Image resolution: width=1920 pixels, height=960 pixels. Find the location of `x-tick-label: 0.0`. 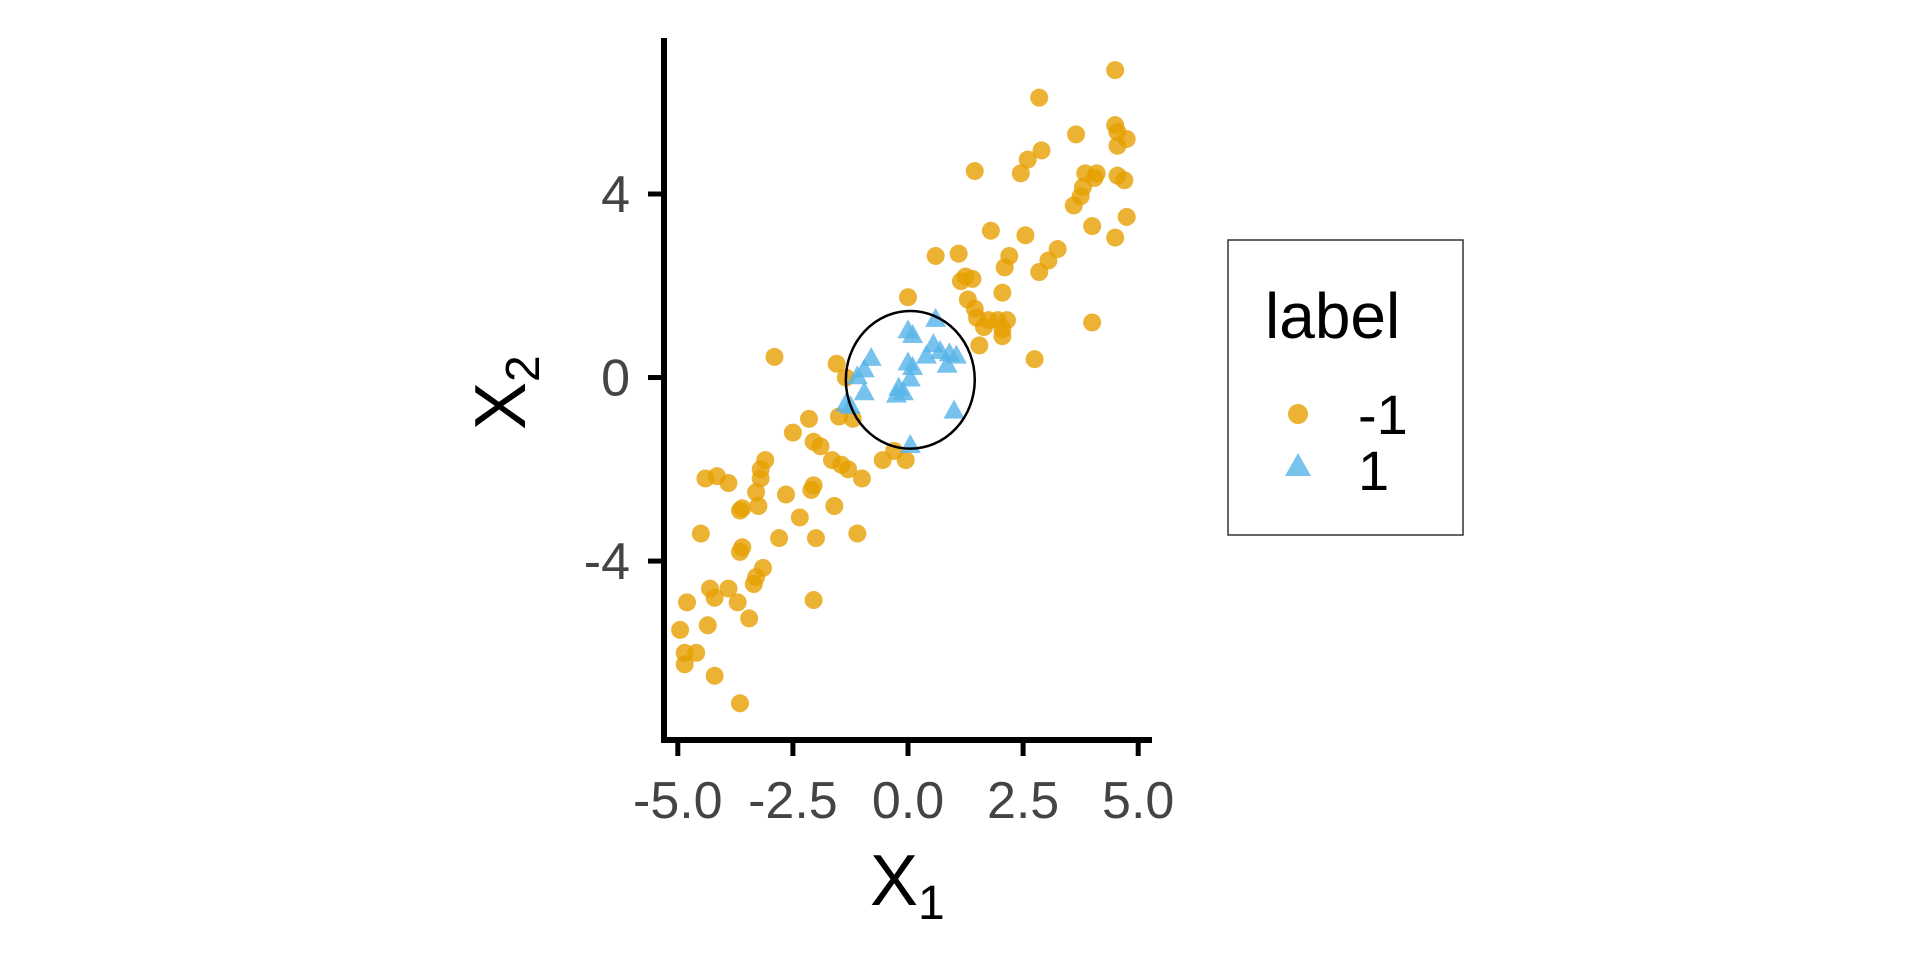

x-tick-label: 0.0 is located at coordinates (908, 801).